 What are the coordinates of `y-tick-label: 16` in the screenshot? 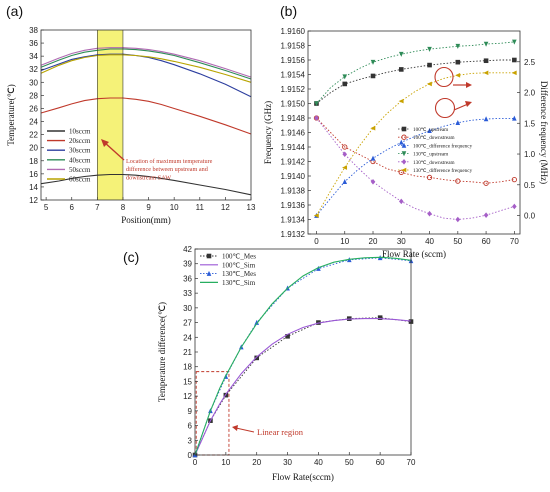 It's located at (33, 174).